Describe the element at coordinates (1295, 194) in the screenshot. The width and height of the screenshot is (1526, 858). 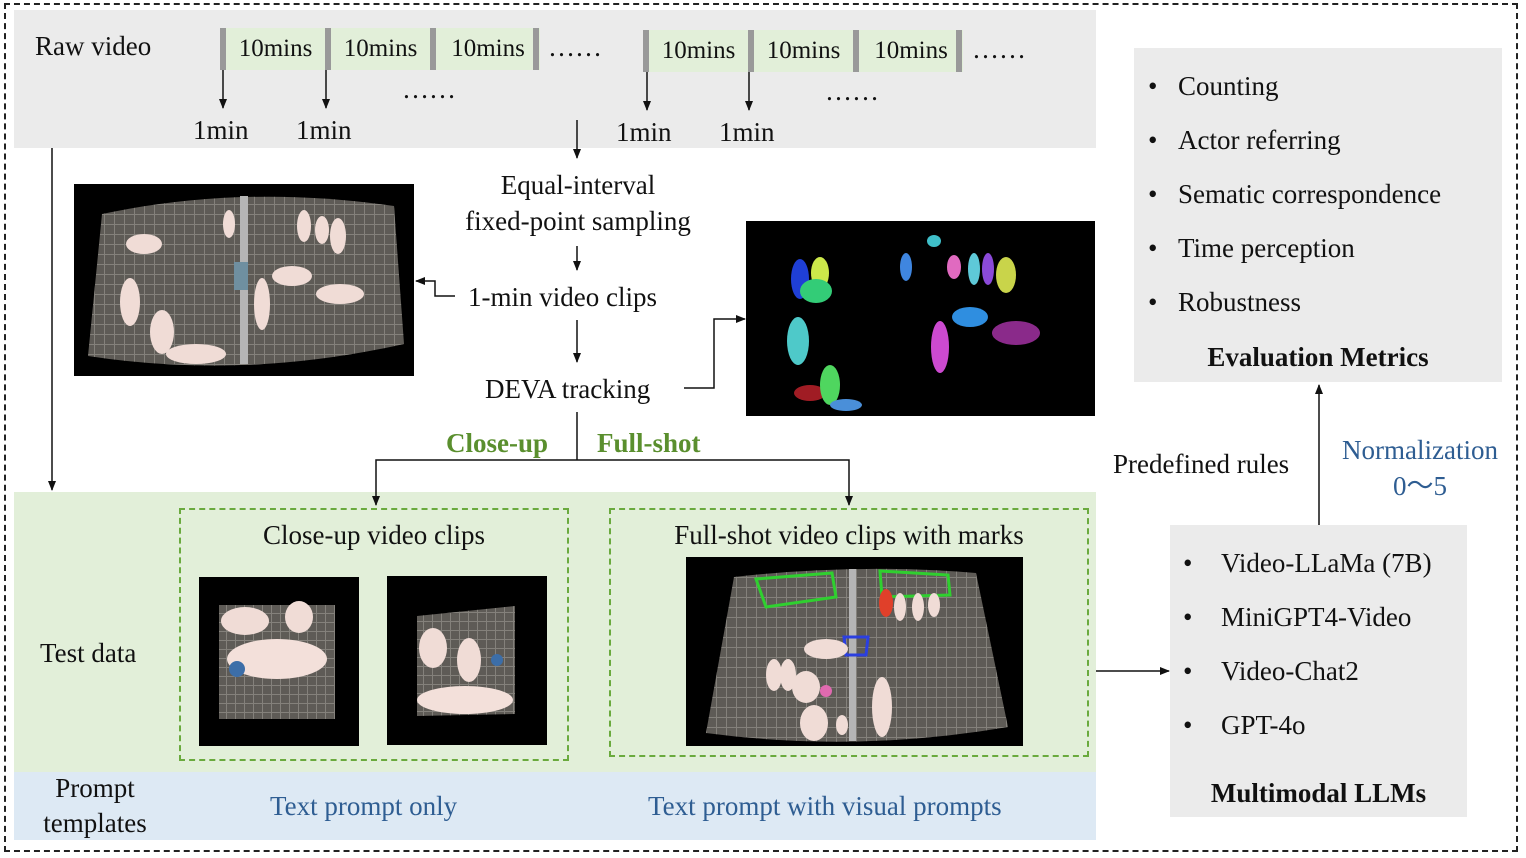
I see `metric-item-semantic-correspondence: • Sematic correspondence` at that location.